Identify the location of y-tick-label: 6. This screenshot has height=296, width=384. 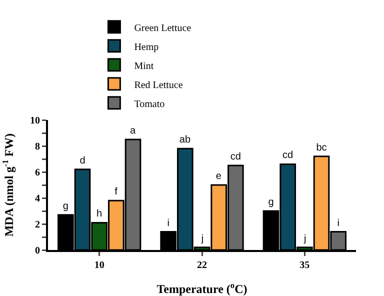
(37, 173).